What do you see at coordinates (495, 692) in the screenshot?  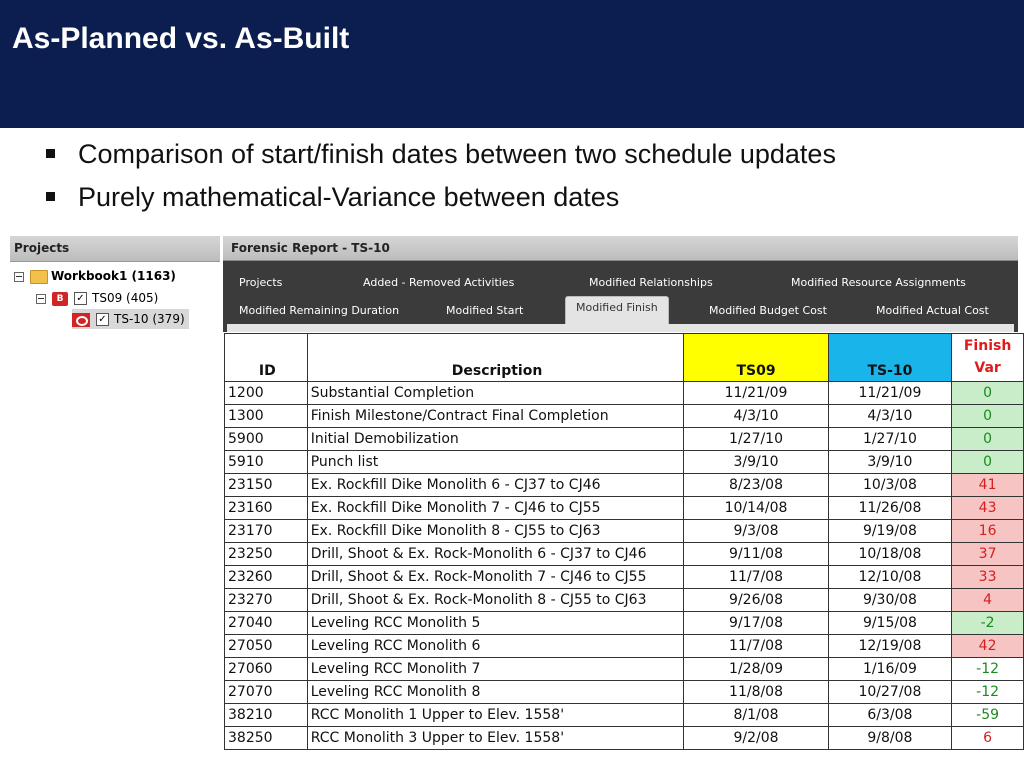 I see `cell-description: Leveling RCC Monolith 8` at bounding box center [495, 692].